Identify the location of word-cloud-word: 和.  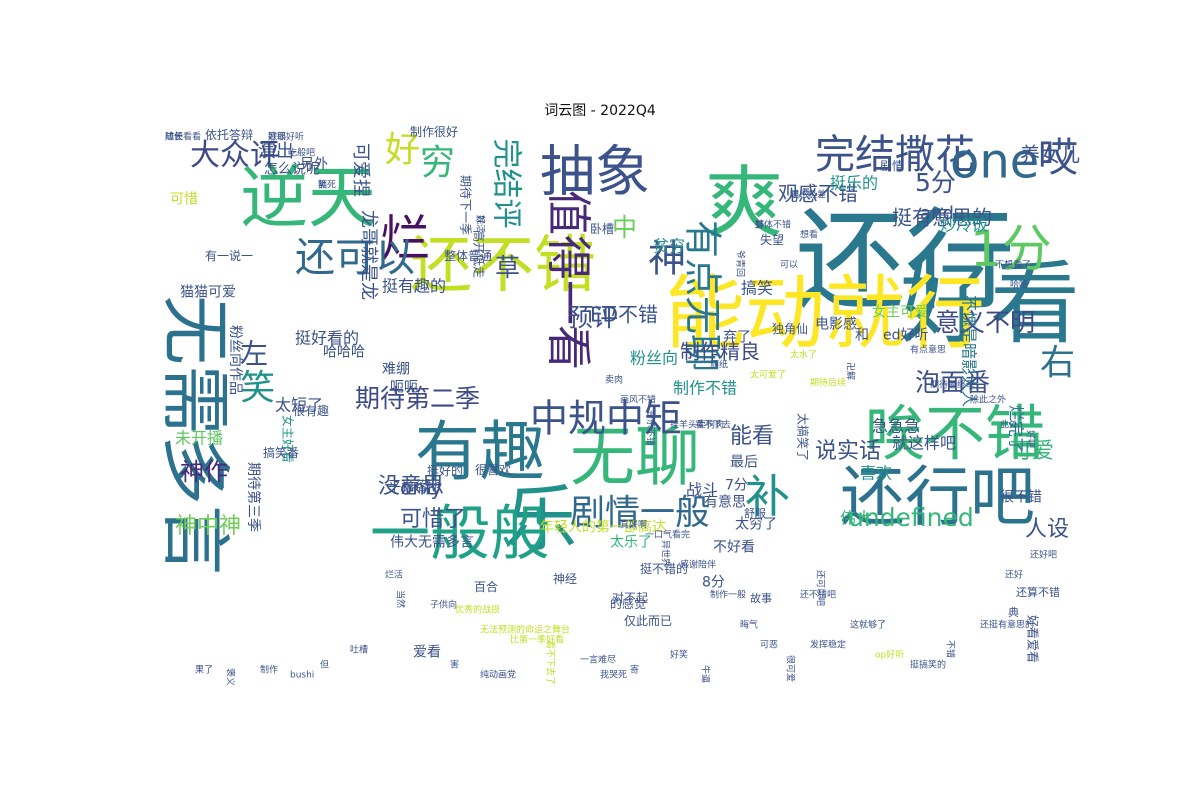
(862, 336).